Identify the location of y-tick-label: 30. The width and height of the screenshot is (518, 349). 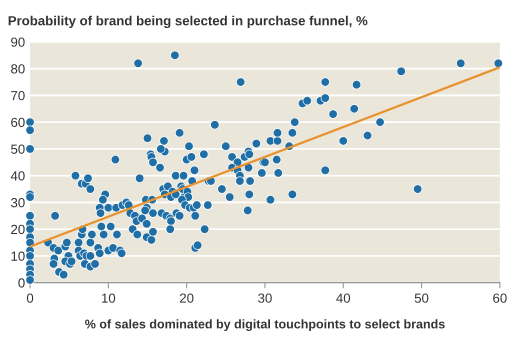
(18, 203).